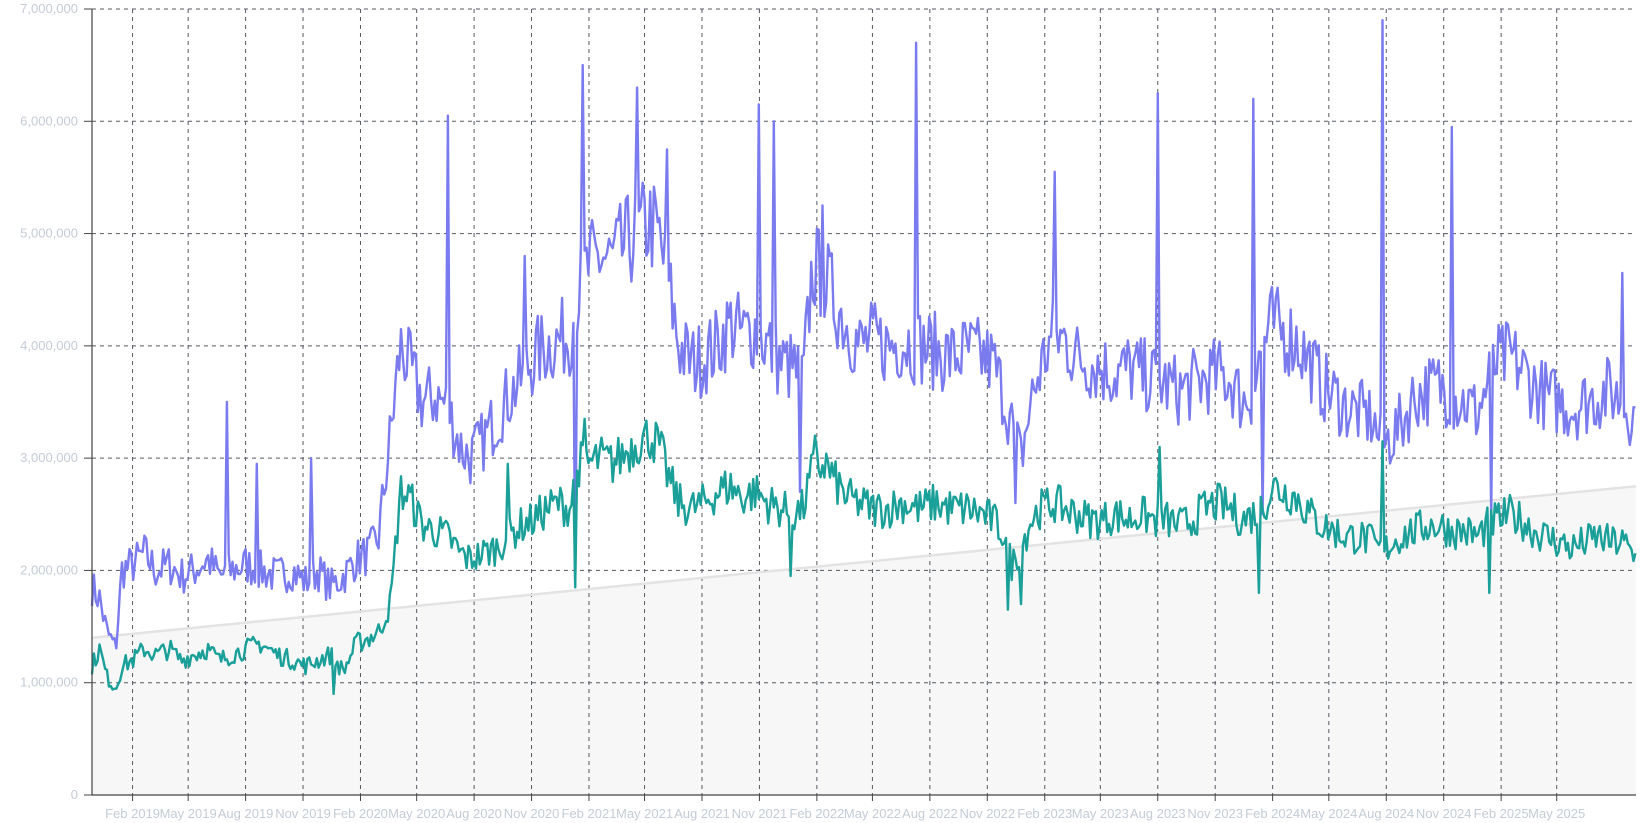  Describe the element at coordinates (360, 813) in the screenshot. I see `x-tick-label: Feb 2020` at that location.